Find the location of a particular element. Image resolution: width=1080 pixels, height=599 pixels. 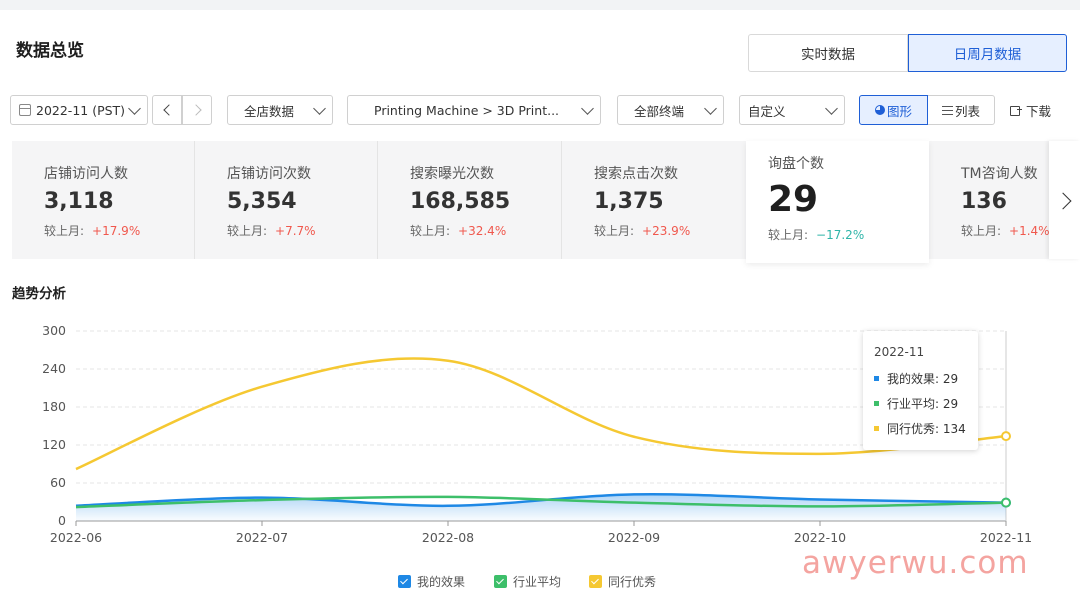

kpi-card: 店铺访问人数 3,118 较上月: +17.9% is located at coordinates (103, 200).